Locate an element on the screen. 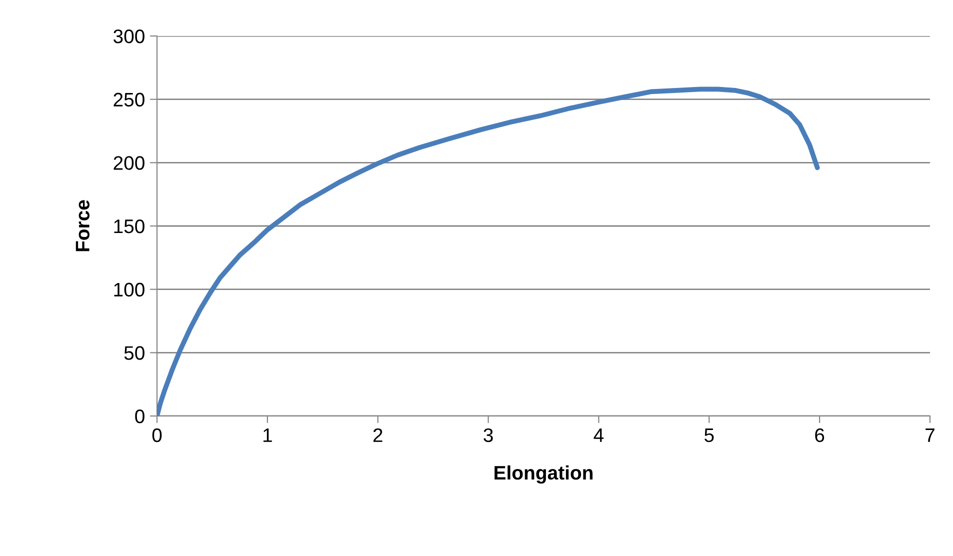 This screenshot has width=953, height=556. y-tick-label: 0 is located at coordinates (139, 416).